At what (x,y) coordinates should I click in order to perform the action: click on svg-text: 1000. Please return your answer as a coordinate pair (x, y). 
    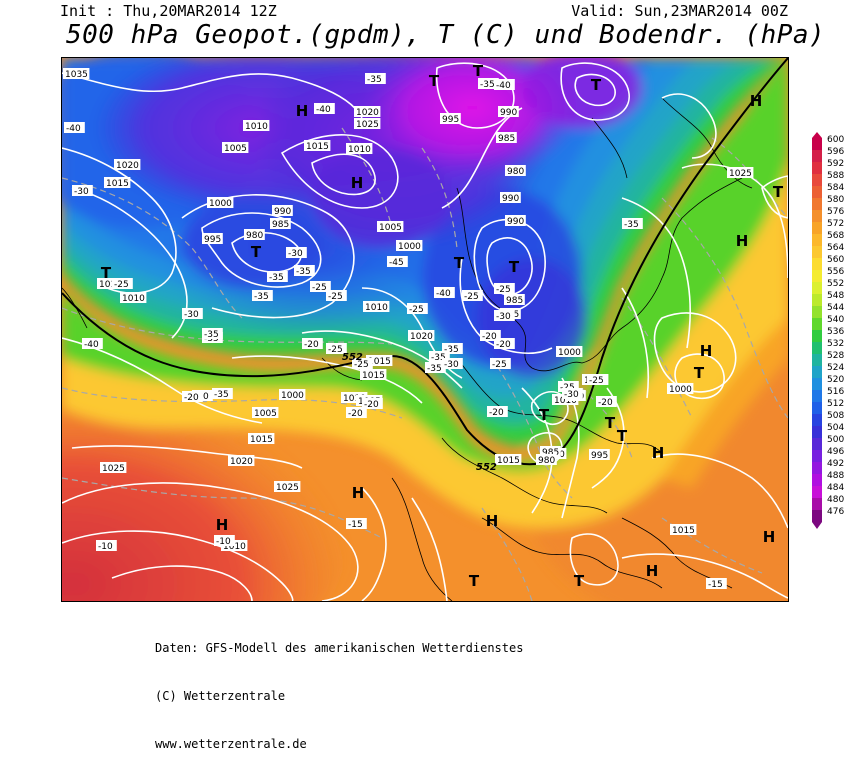
    Looking at the image, I should click on (680, 390).